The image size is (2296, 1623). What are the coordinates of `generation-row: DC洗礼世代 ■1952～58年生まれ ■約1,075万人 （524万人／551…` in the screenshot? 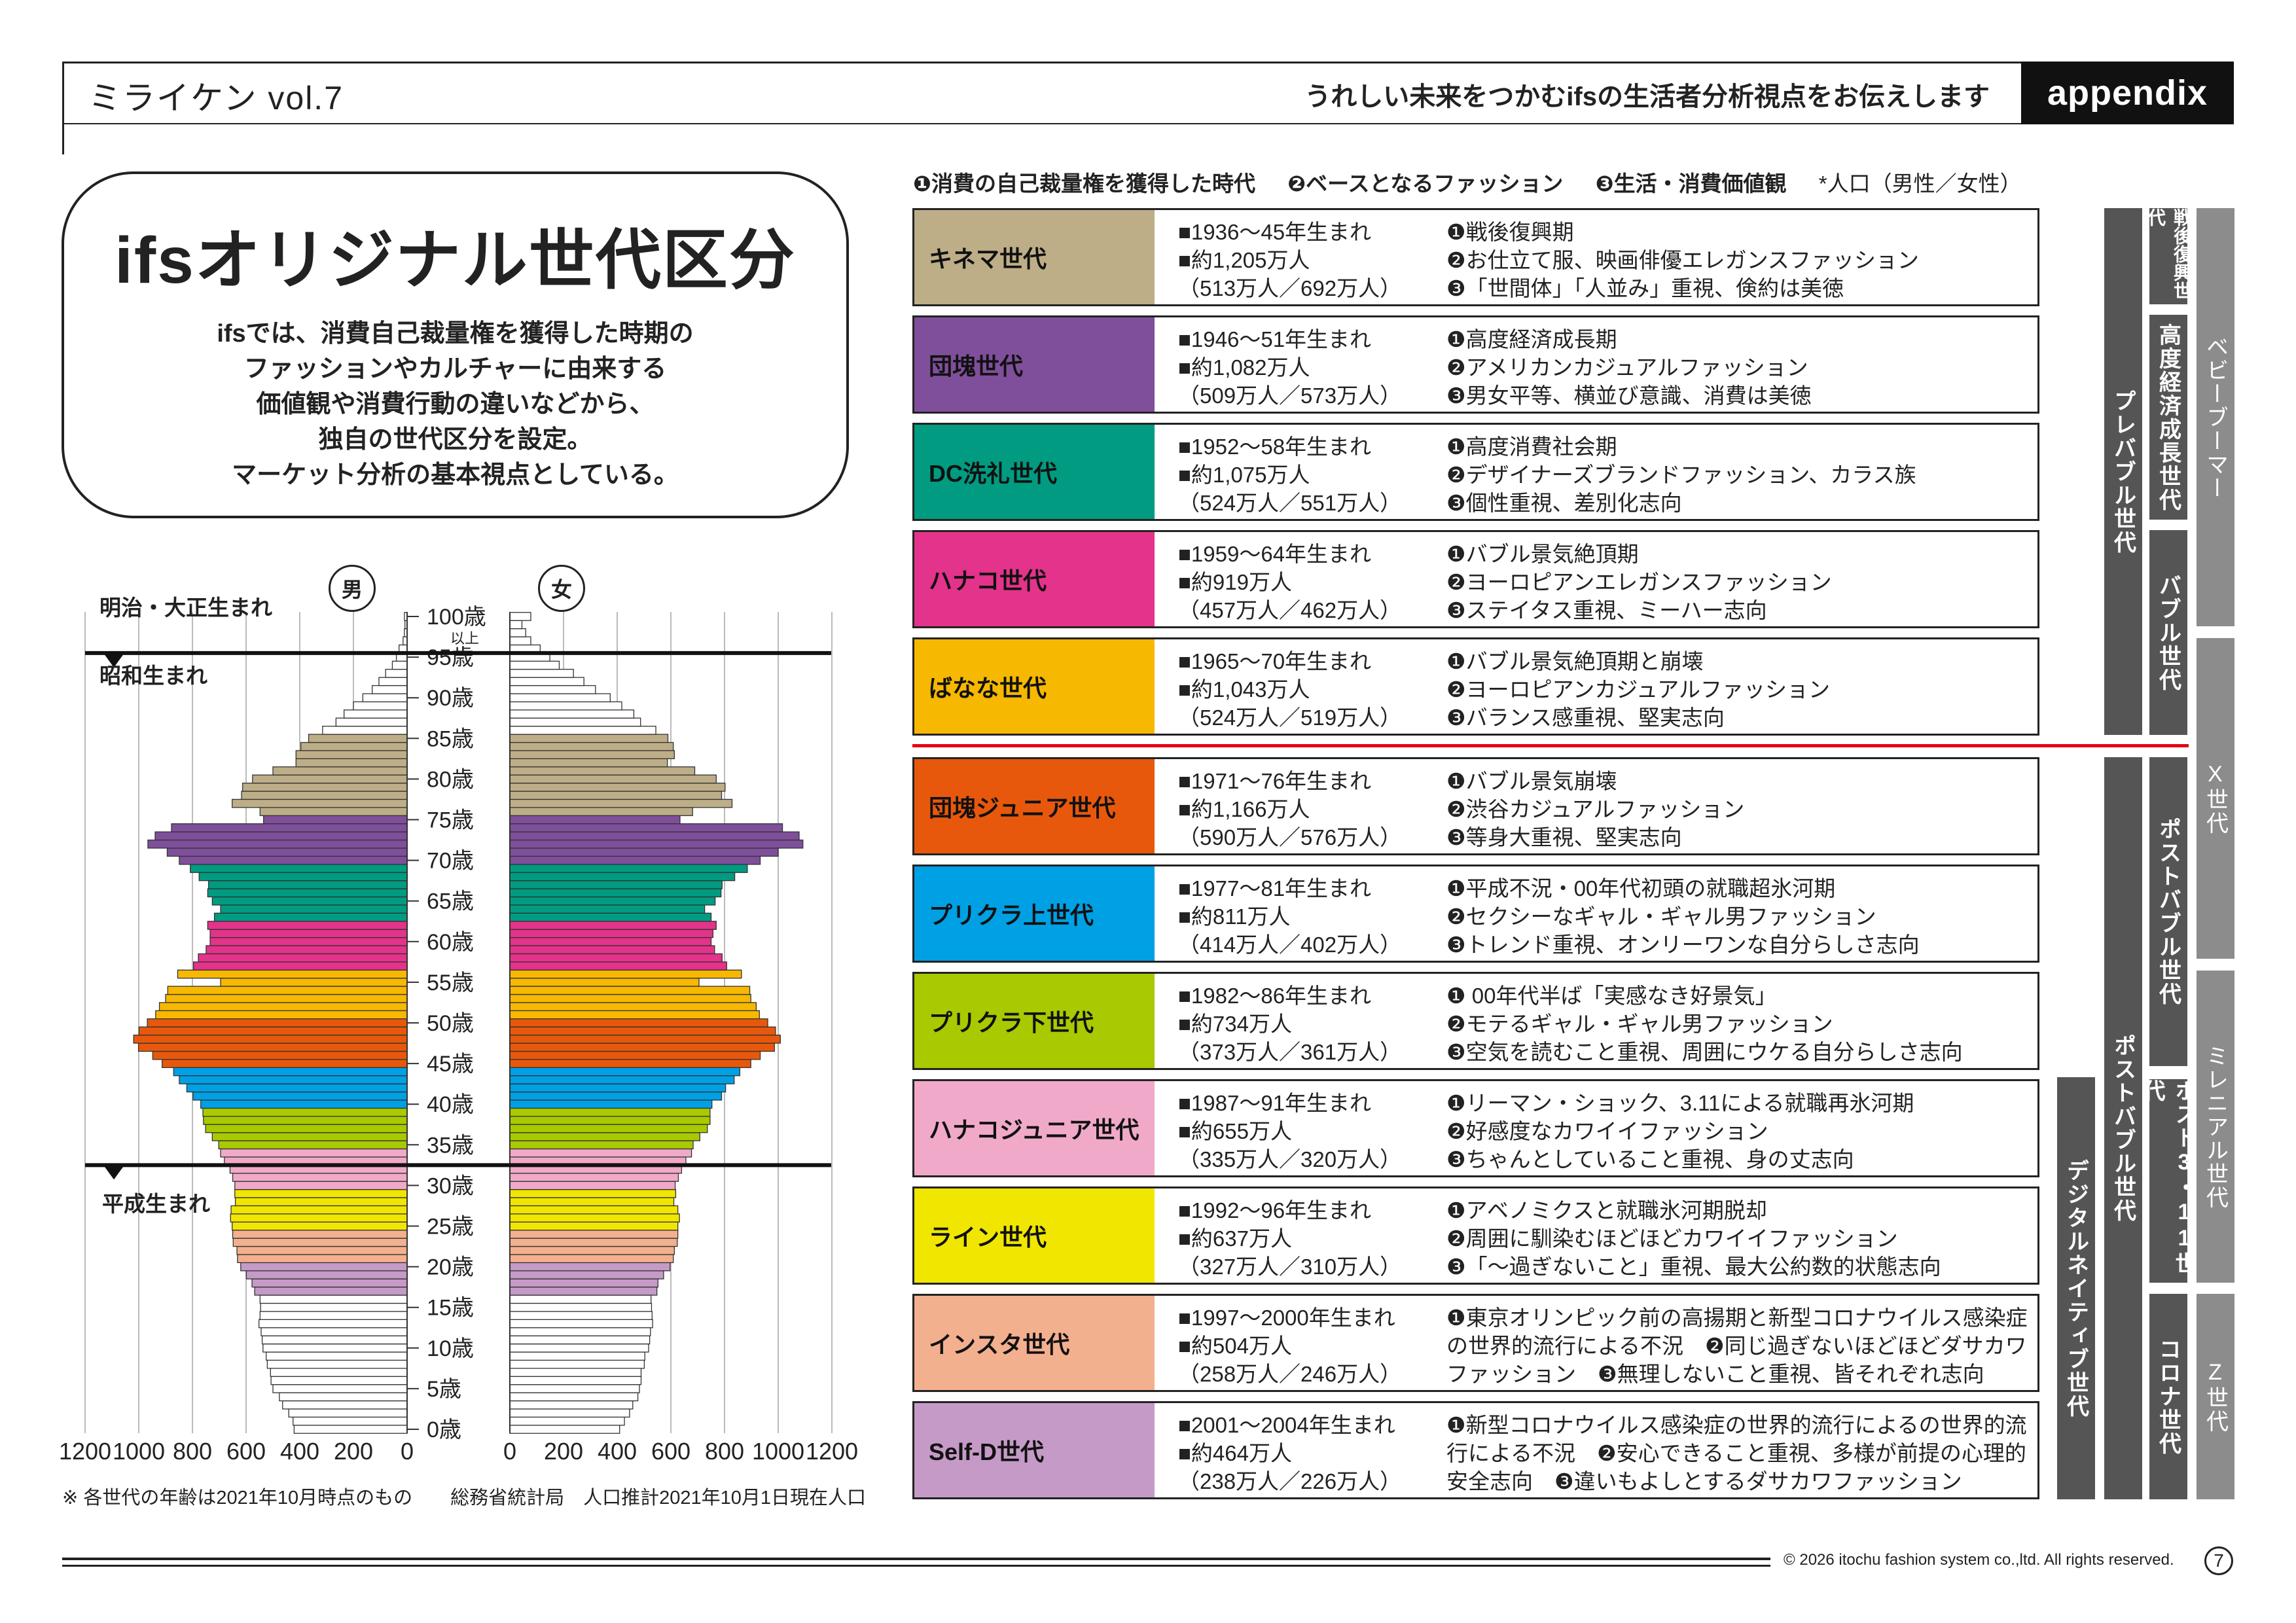 It's located at (1475, 472).